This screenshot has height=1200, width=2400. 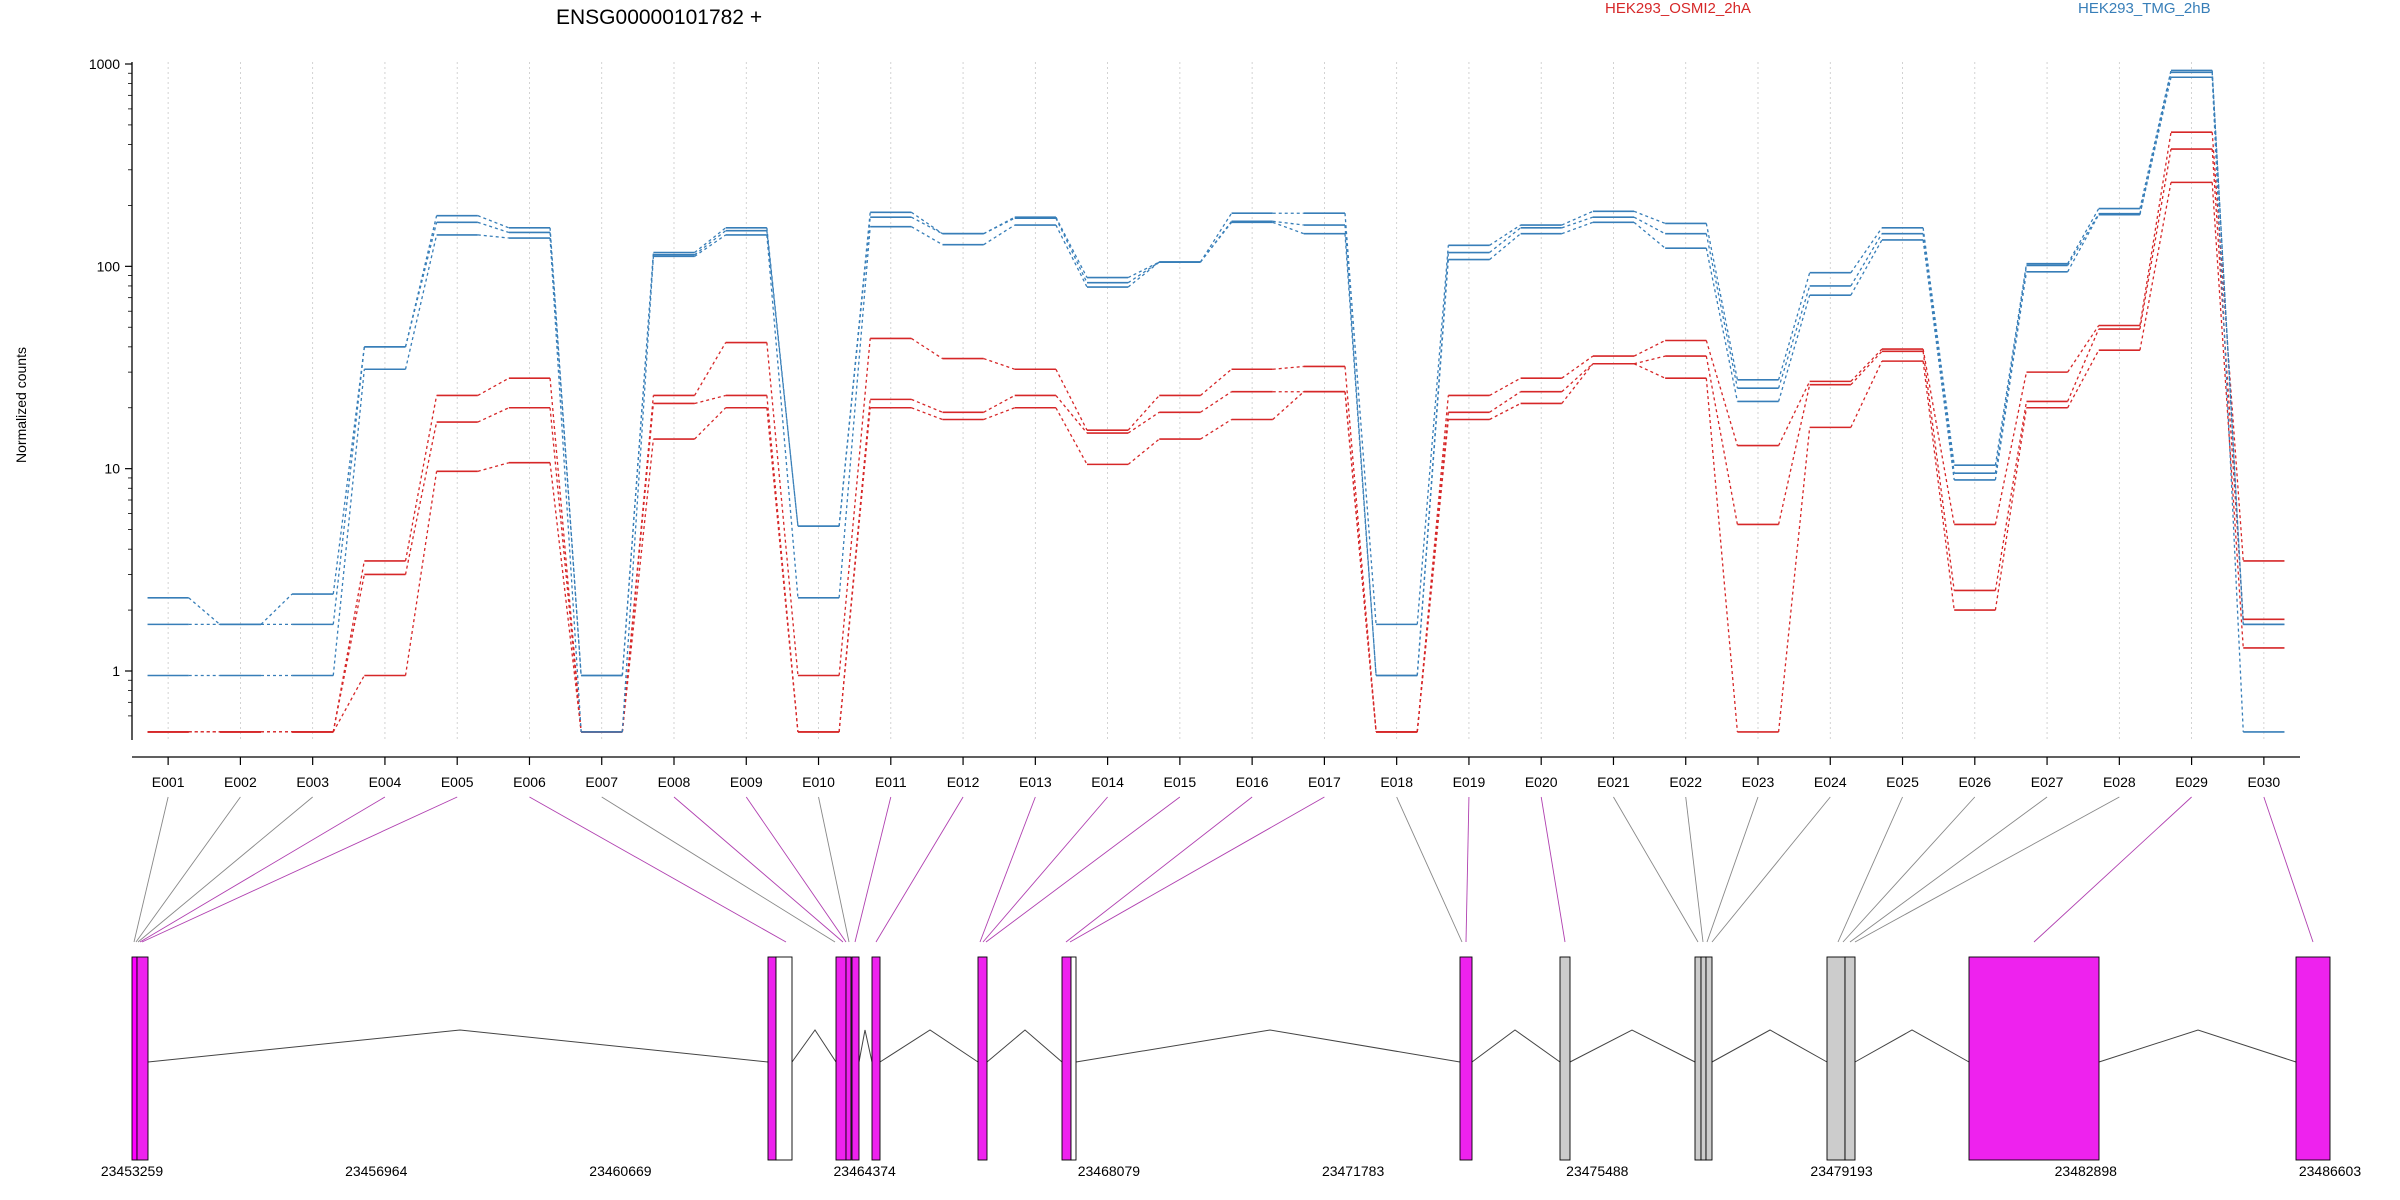 I want to click on x-tick-label: E009, so click(x=746, y=782).